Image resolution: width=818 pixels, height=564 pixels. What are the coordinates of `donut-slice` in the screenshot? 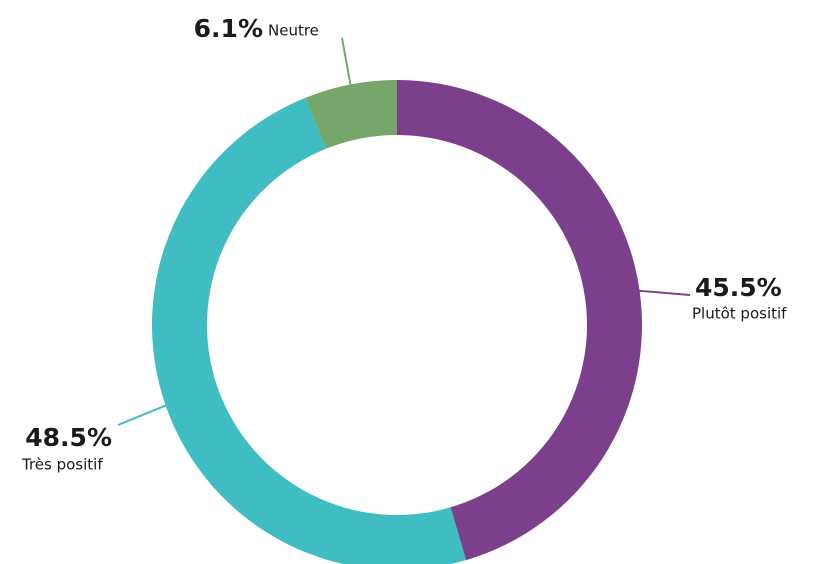 It's located at (351, 114).